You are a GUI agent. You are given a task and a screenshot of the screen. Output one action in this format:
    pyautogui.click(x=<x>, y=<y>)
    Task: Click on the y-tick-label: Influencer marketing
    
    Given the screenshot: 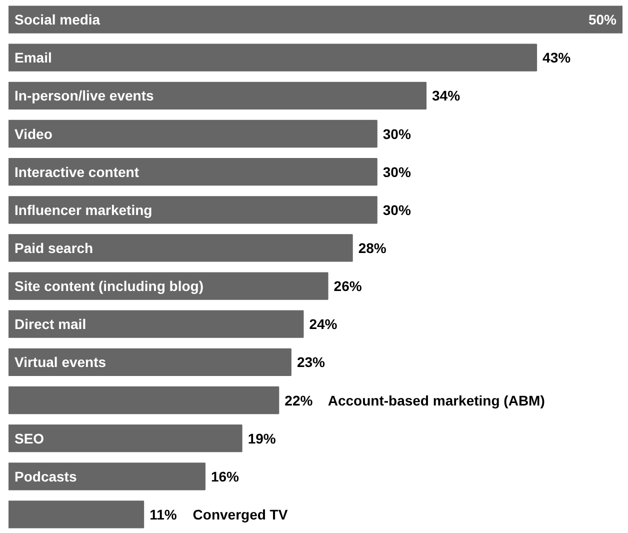 What is the action you would take?
    pyautogui.click(x=83, y=210)
    